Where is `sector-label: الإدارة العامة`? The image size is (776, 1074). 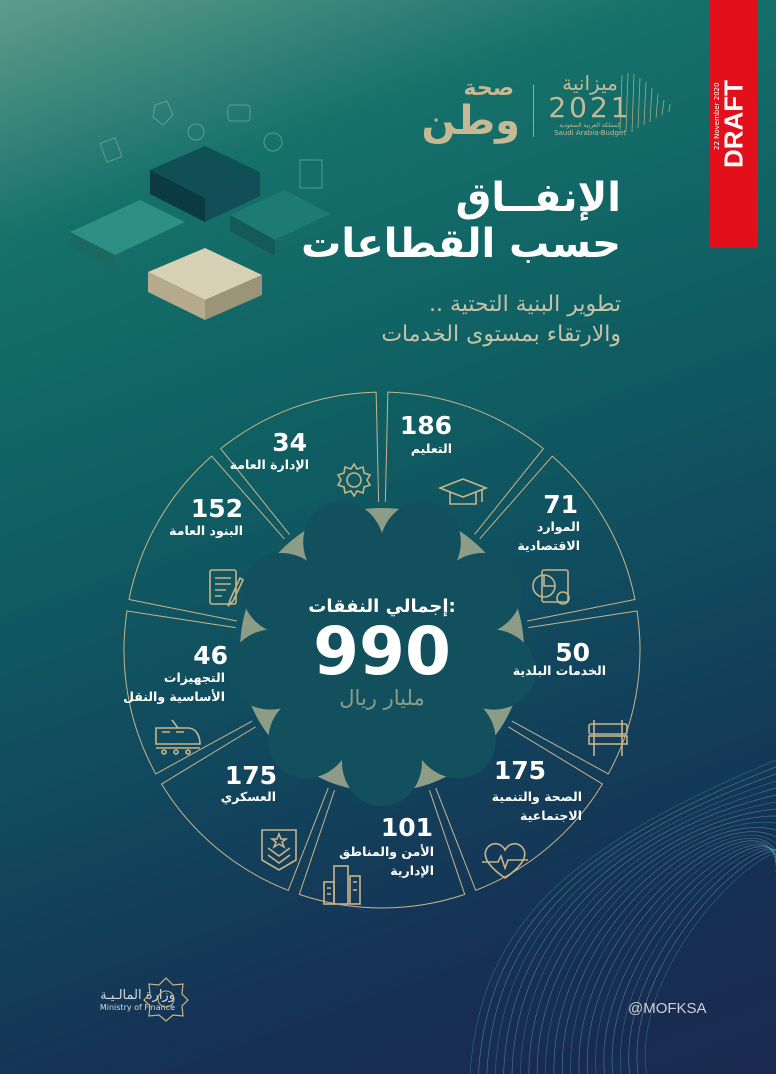
sector-label: الإدارة العامة is located at coordinates (269, 464).